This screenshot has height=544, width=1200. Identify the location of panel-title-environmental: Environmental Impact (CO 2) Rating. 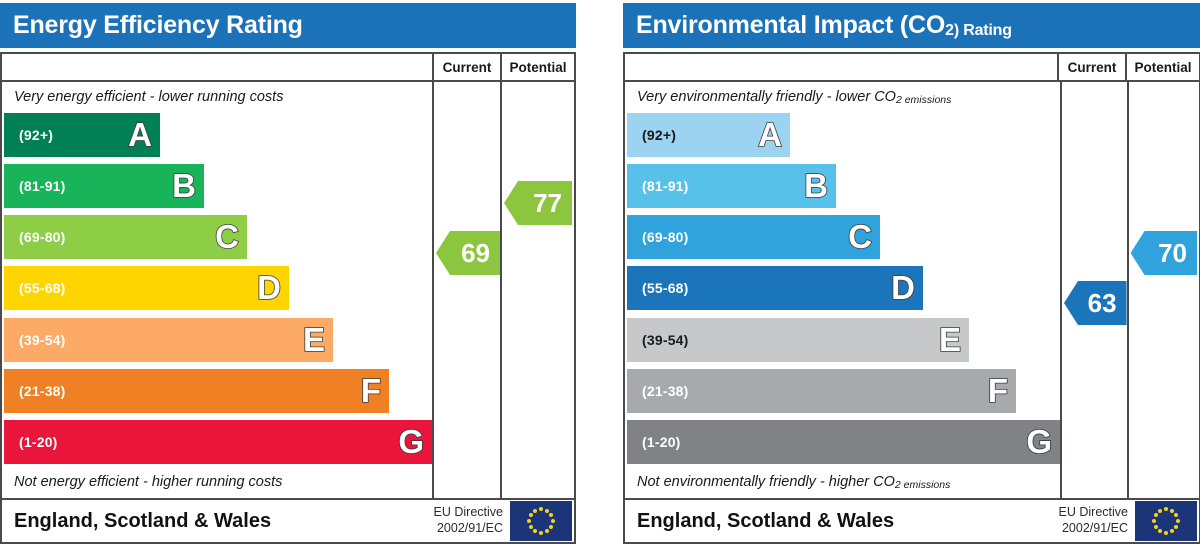
(911, 25).